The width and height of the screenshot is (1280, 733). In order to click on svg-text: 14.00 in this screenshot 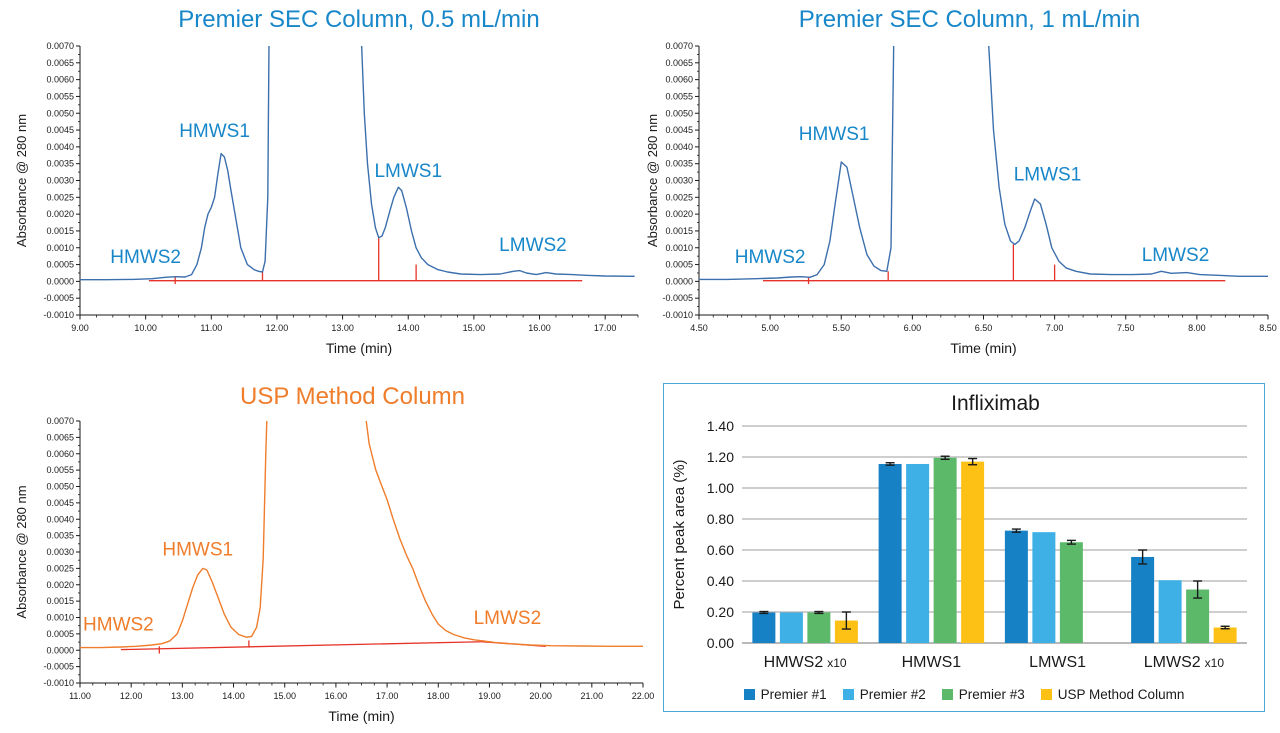, I will do `click(408, 328)`.